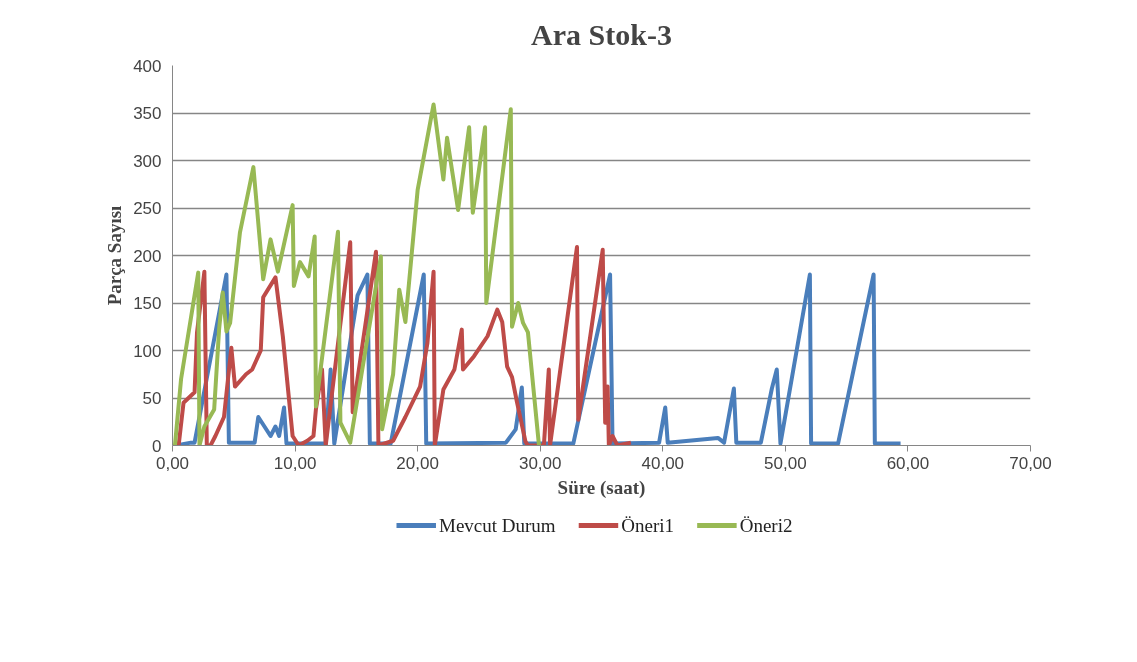 The height and width of the screenshot is (662, 1137). I want to click on chart-title: Ara Stok-3, so click(601, 34).